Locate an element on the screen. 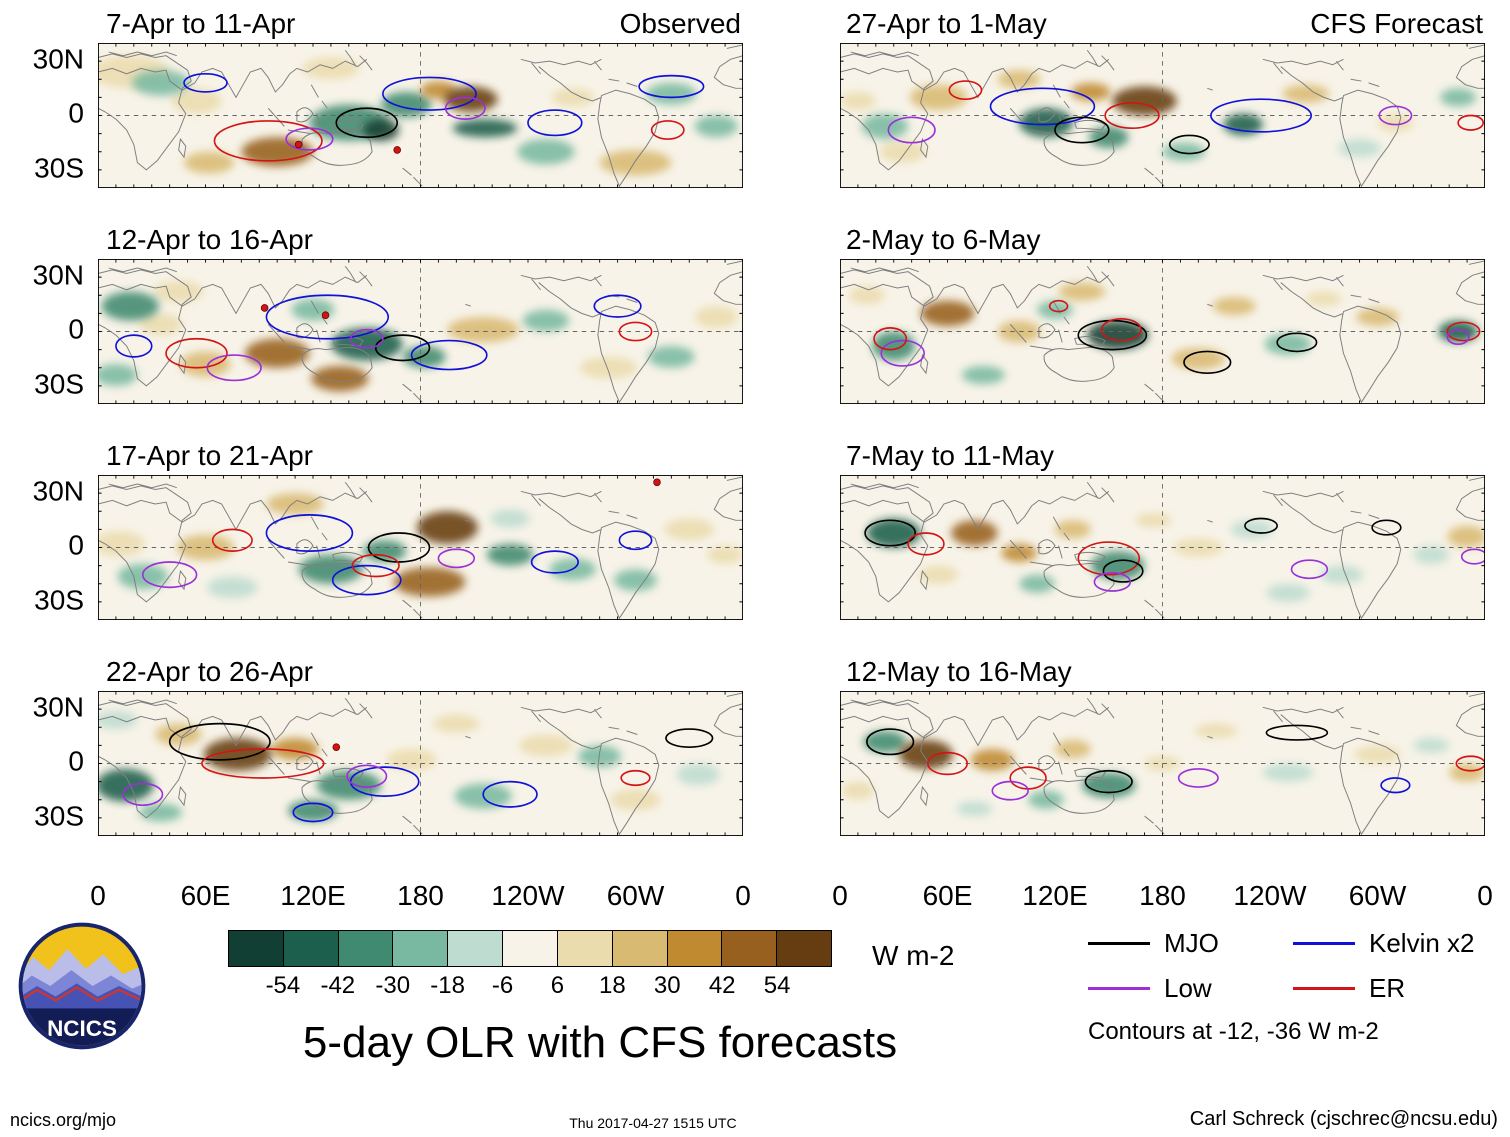 Image resolution: width=1510 pixels, height=1137 pixels. legend-entry-low: Low is located at coordinates (1190, 988).